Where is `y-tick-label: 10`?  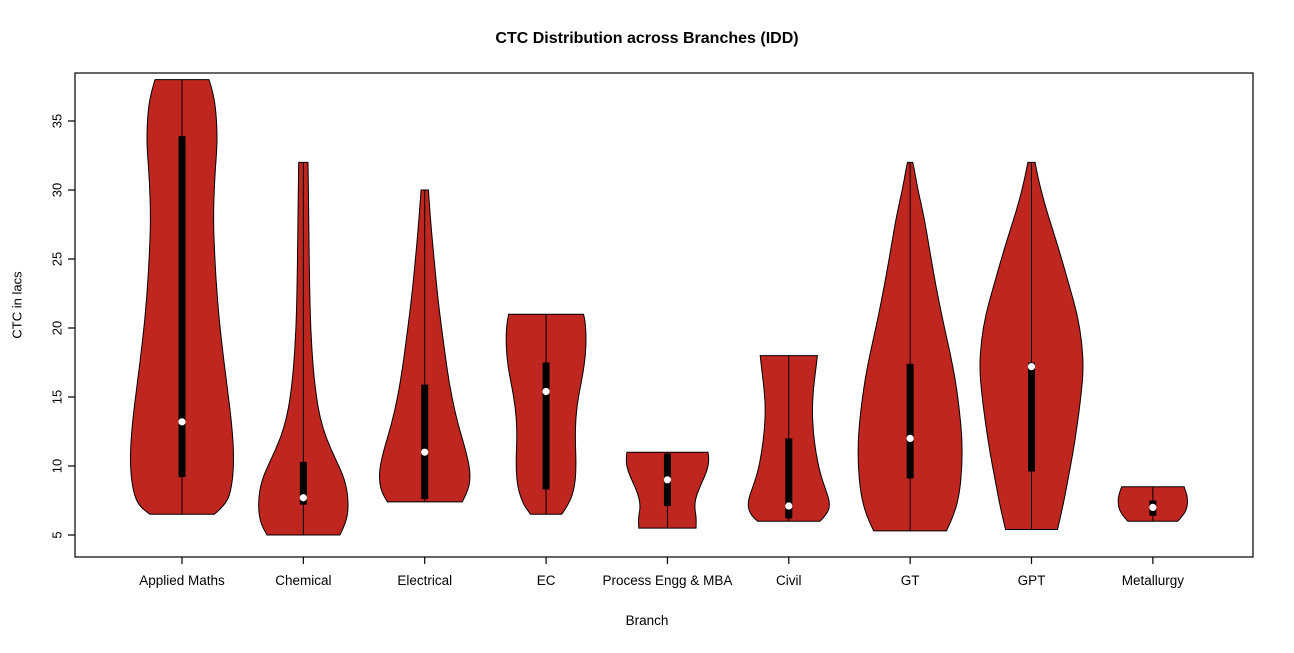
y-tick-label: 10 is located at coordinates (56, 466).